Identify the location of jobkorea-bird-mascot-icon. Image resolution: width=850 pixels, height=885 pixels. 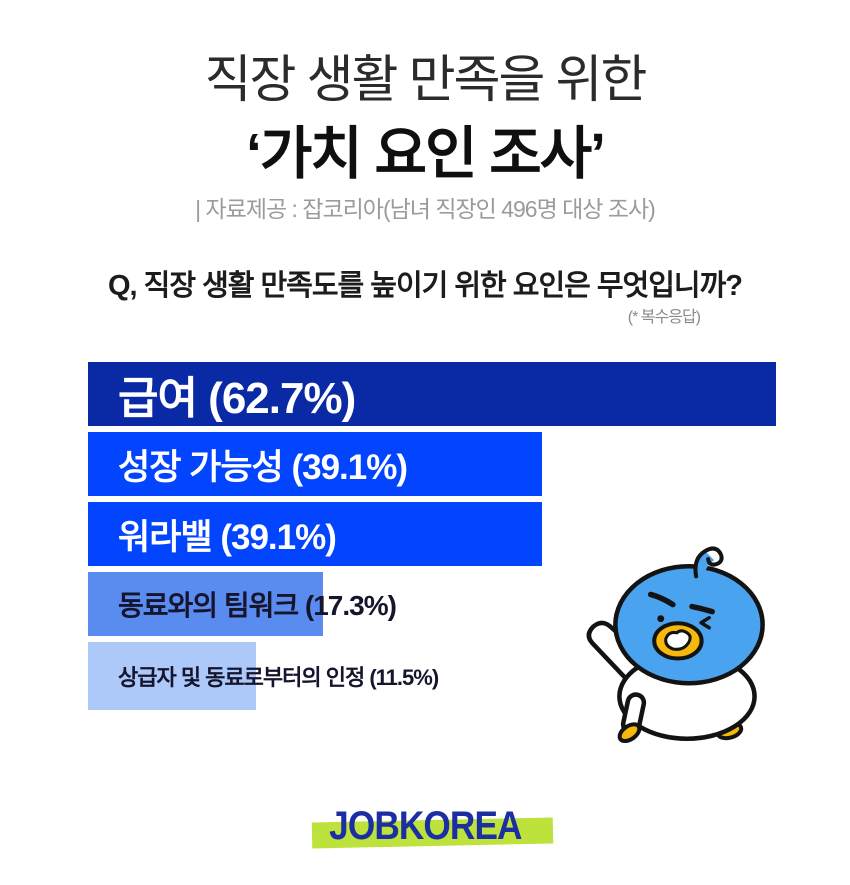
(675, 645).